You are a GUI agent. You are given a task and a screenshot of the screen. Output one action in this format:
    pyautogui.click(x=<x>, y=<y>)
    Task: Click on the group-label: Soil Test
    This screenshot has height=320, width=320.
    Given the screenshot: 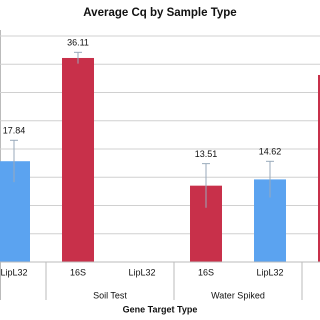 What is the action you would take?
    pyautogui.click(x=110, y=295)
    